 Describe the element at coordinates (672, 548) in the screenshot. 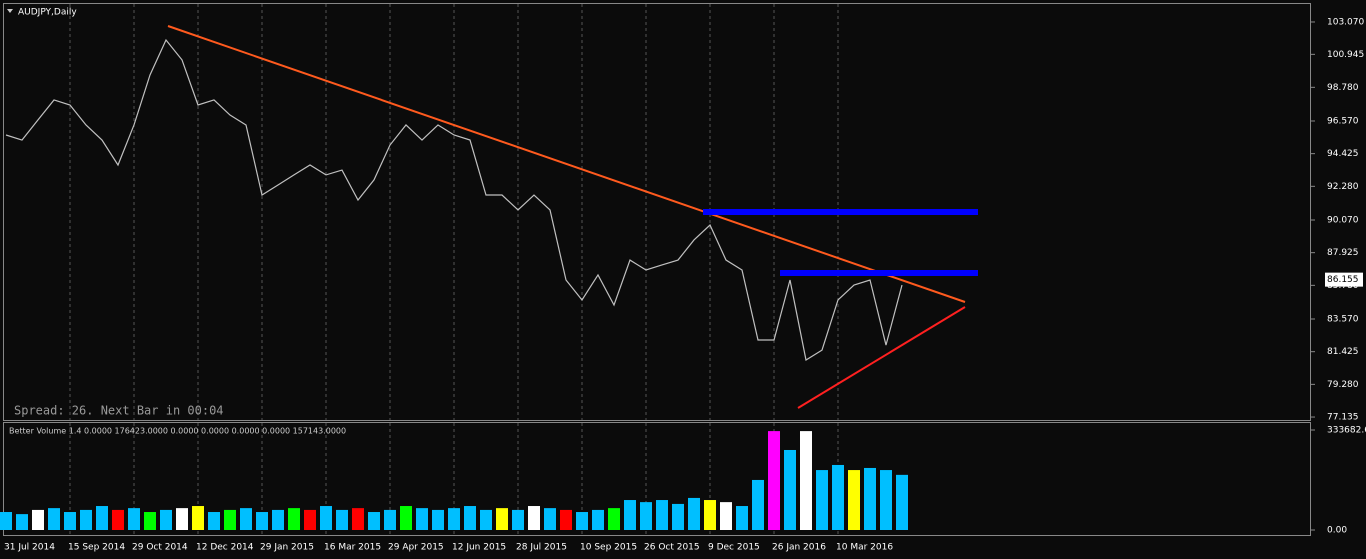

I see `x-tick-label: 26 Oct 2015` at that location.